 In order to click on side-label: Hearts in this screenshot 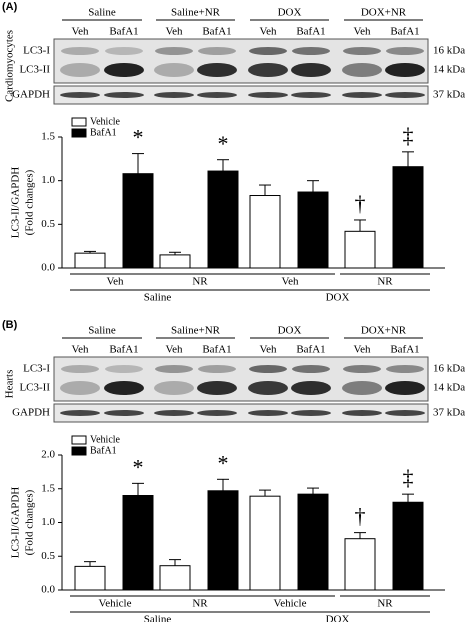, I will do `click(10, 384)`.